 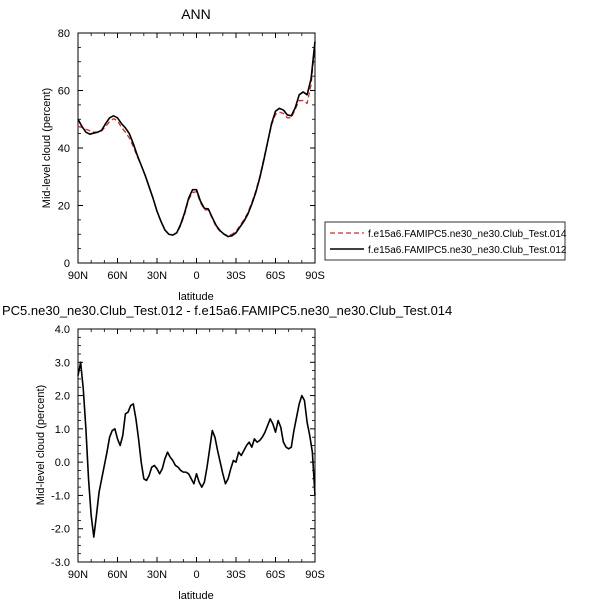 What do you see at coordinates (64, 149) in the screenshot?
I see `top-y-tick-label: 40` at bounding box center [64, 149].